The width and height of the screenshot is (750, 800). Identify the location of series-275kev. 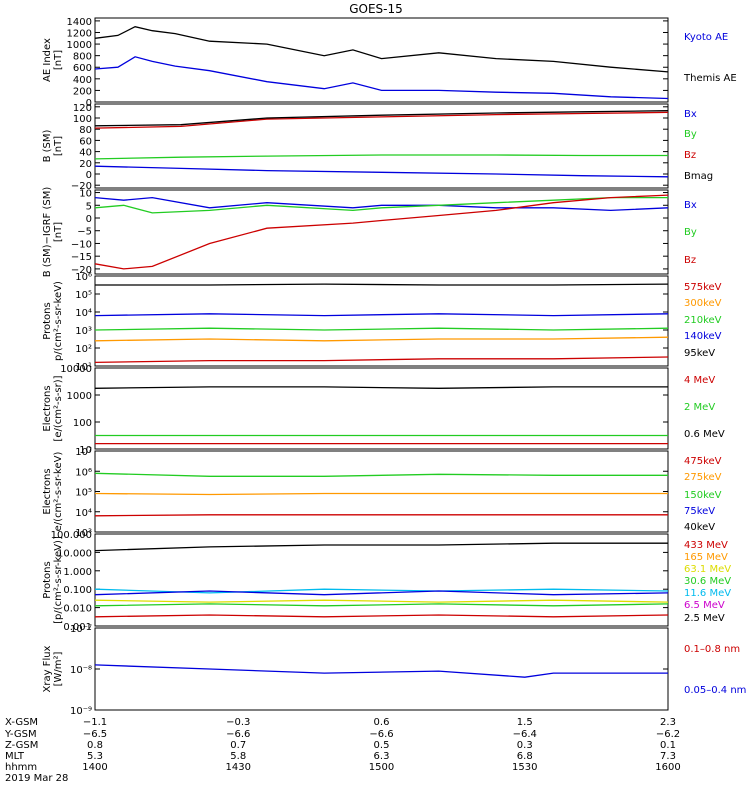
(381, 494).